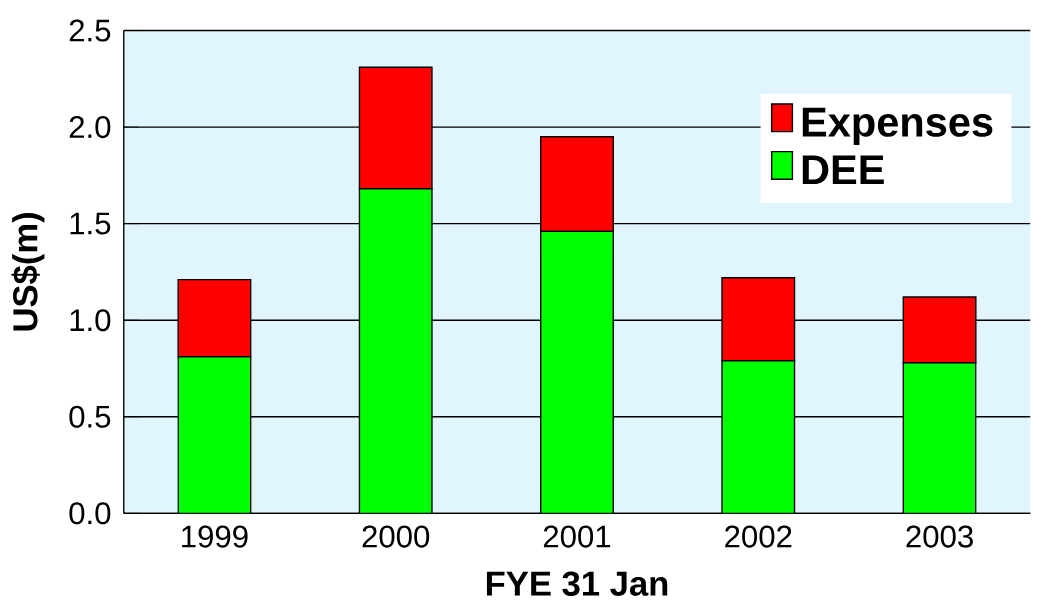  Describe the element at coordinates (90, 30) in the screenshot. I see `y-tick-label: 2.5` at that location.